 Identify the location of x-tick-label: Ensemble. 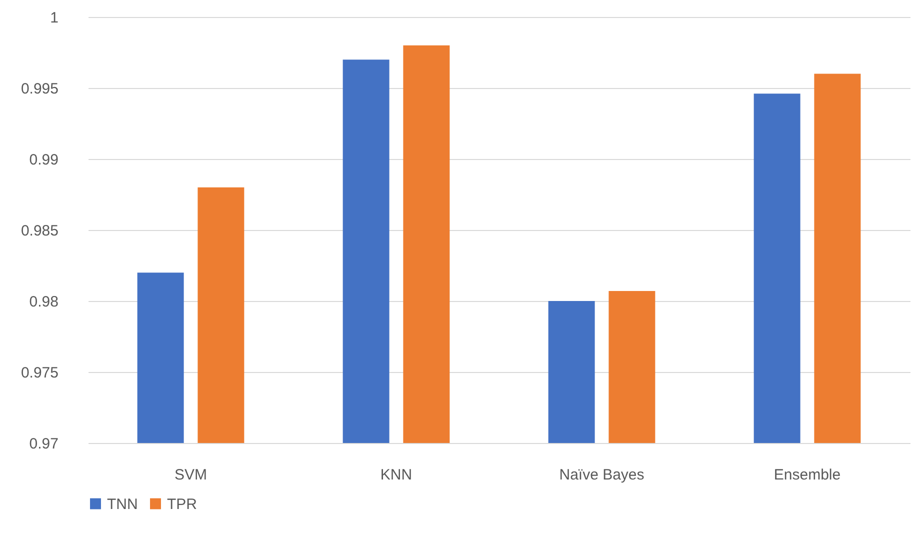
(807, 475).